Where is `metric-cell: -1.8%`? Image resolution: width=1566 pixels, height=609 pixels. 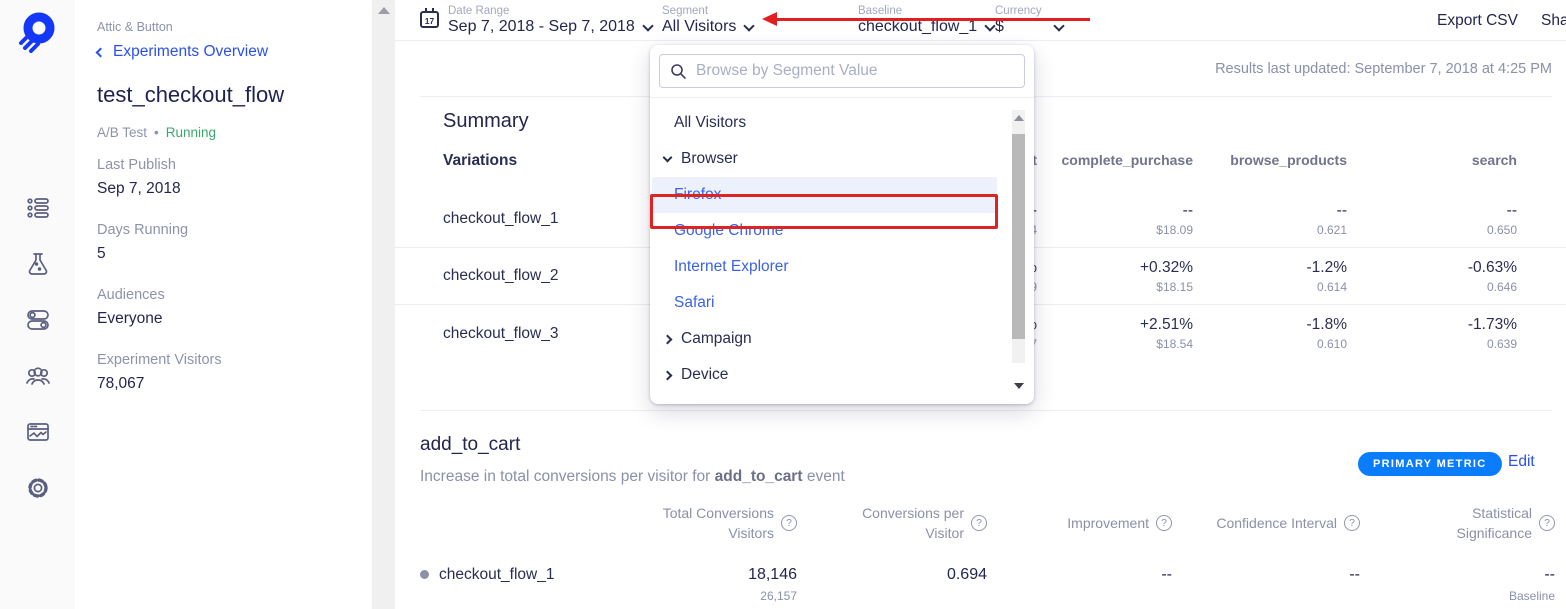 metric-cell: -1.8% is located at coordinates (1327, 324).